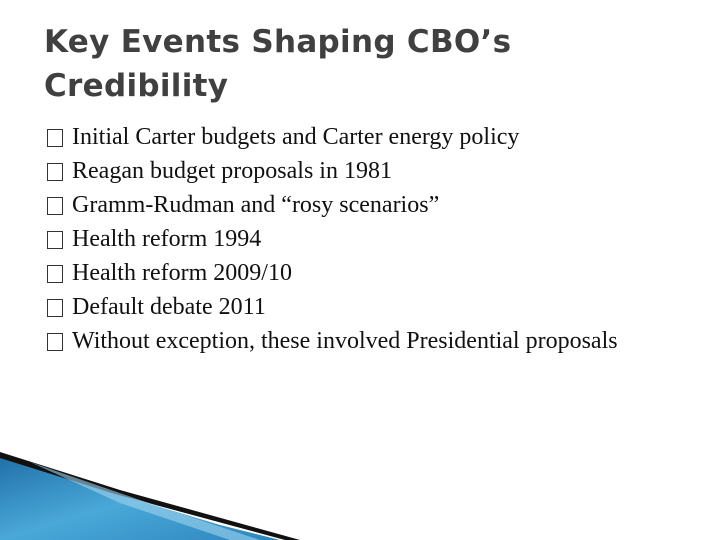  I want to click on bullet: Gramm-Rudman and “rosy scenarios”, so click(334, 205).